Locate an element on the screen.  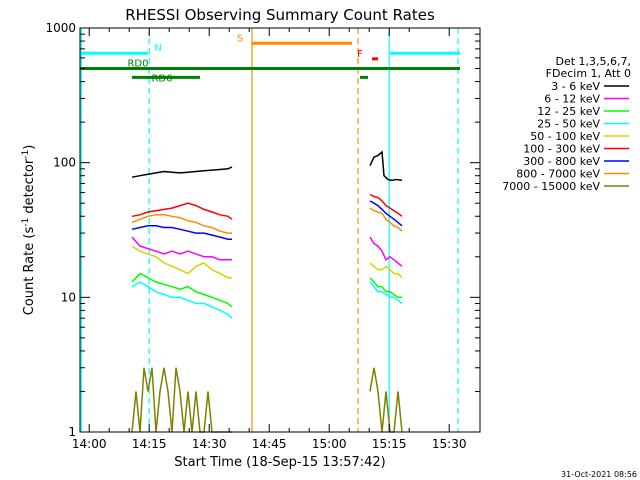
legend-label-6-12-kev: 6 - 12 keV is located at coordinates (572, 99).